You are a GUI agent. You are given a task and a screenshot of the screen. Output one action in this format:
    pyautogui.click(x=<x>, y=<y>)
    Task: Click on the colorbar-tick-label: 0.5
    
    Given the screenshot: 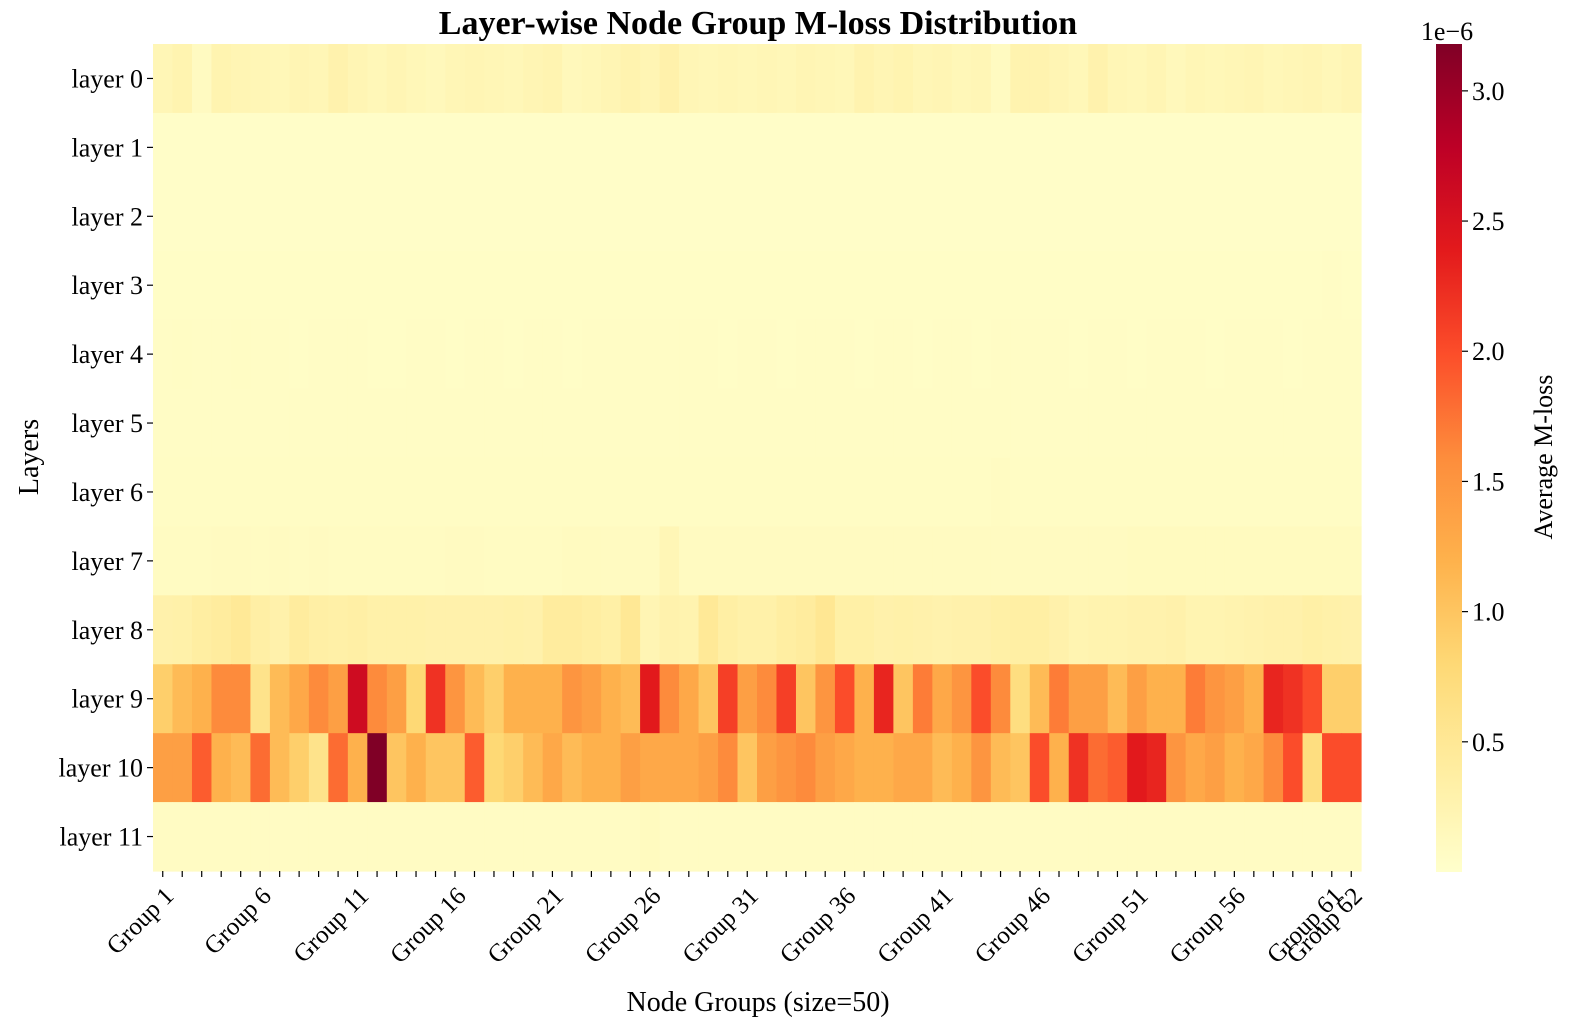 What is the action you would take?
    pyautogui.click(x=1488, y=742)
    